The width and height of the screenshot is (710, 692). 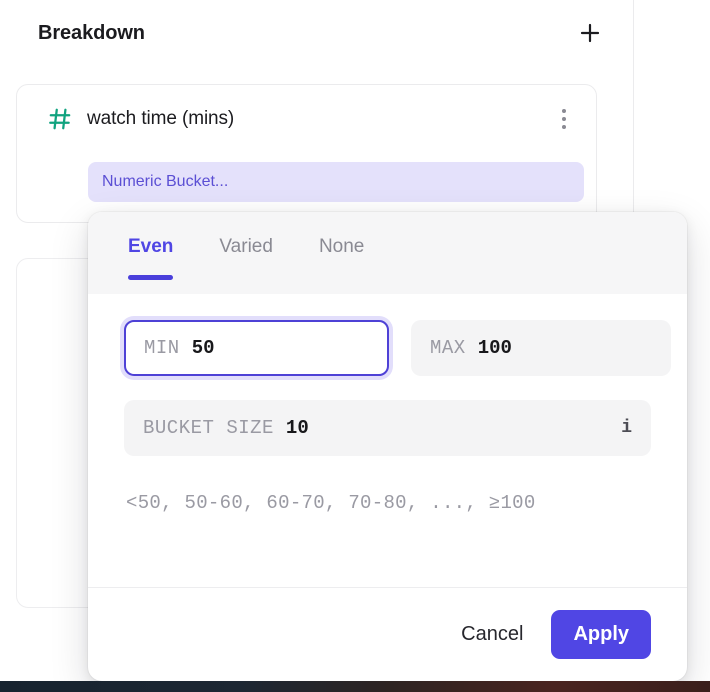 What do you see at coordinates (161, 118) in the screenshot?
I see `breakdown-field-name: watch time (mins)` at bounding box center [161, 118].